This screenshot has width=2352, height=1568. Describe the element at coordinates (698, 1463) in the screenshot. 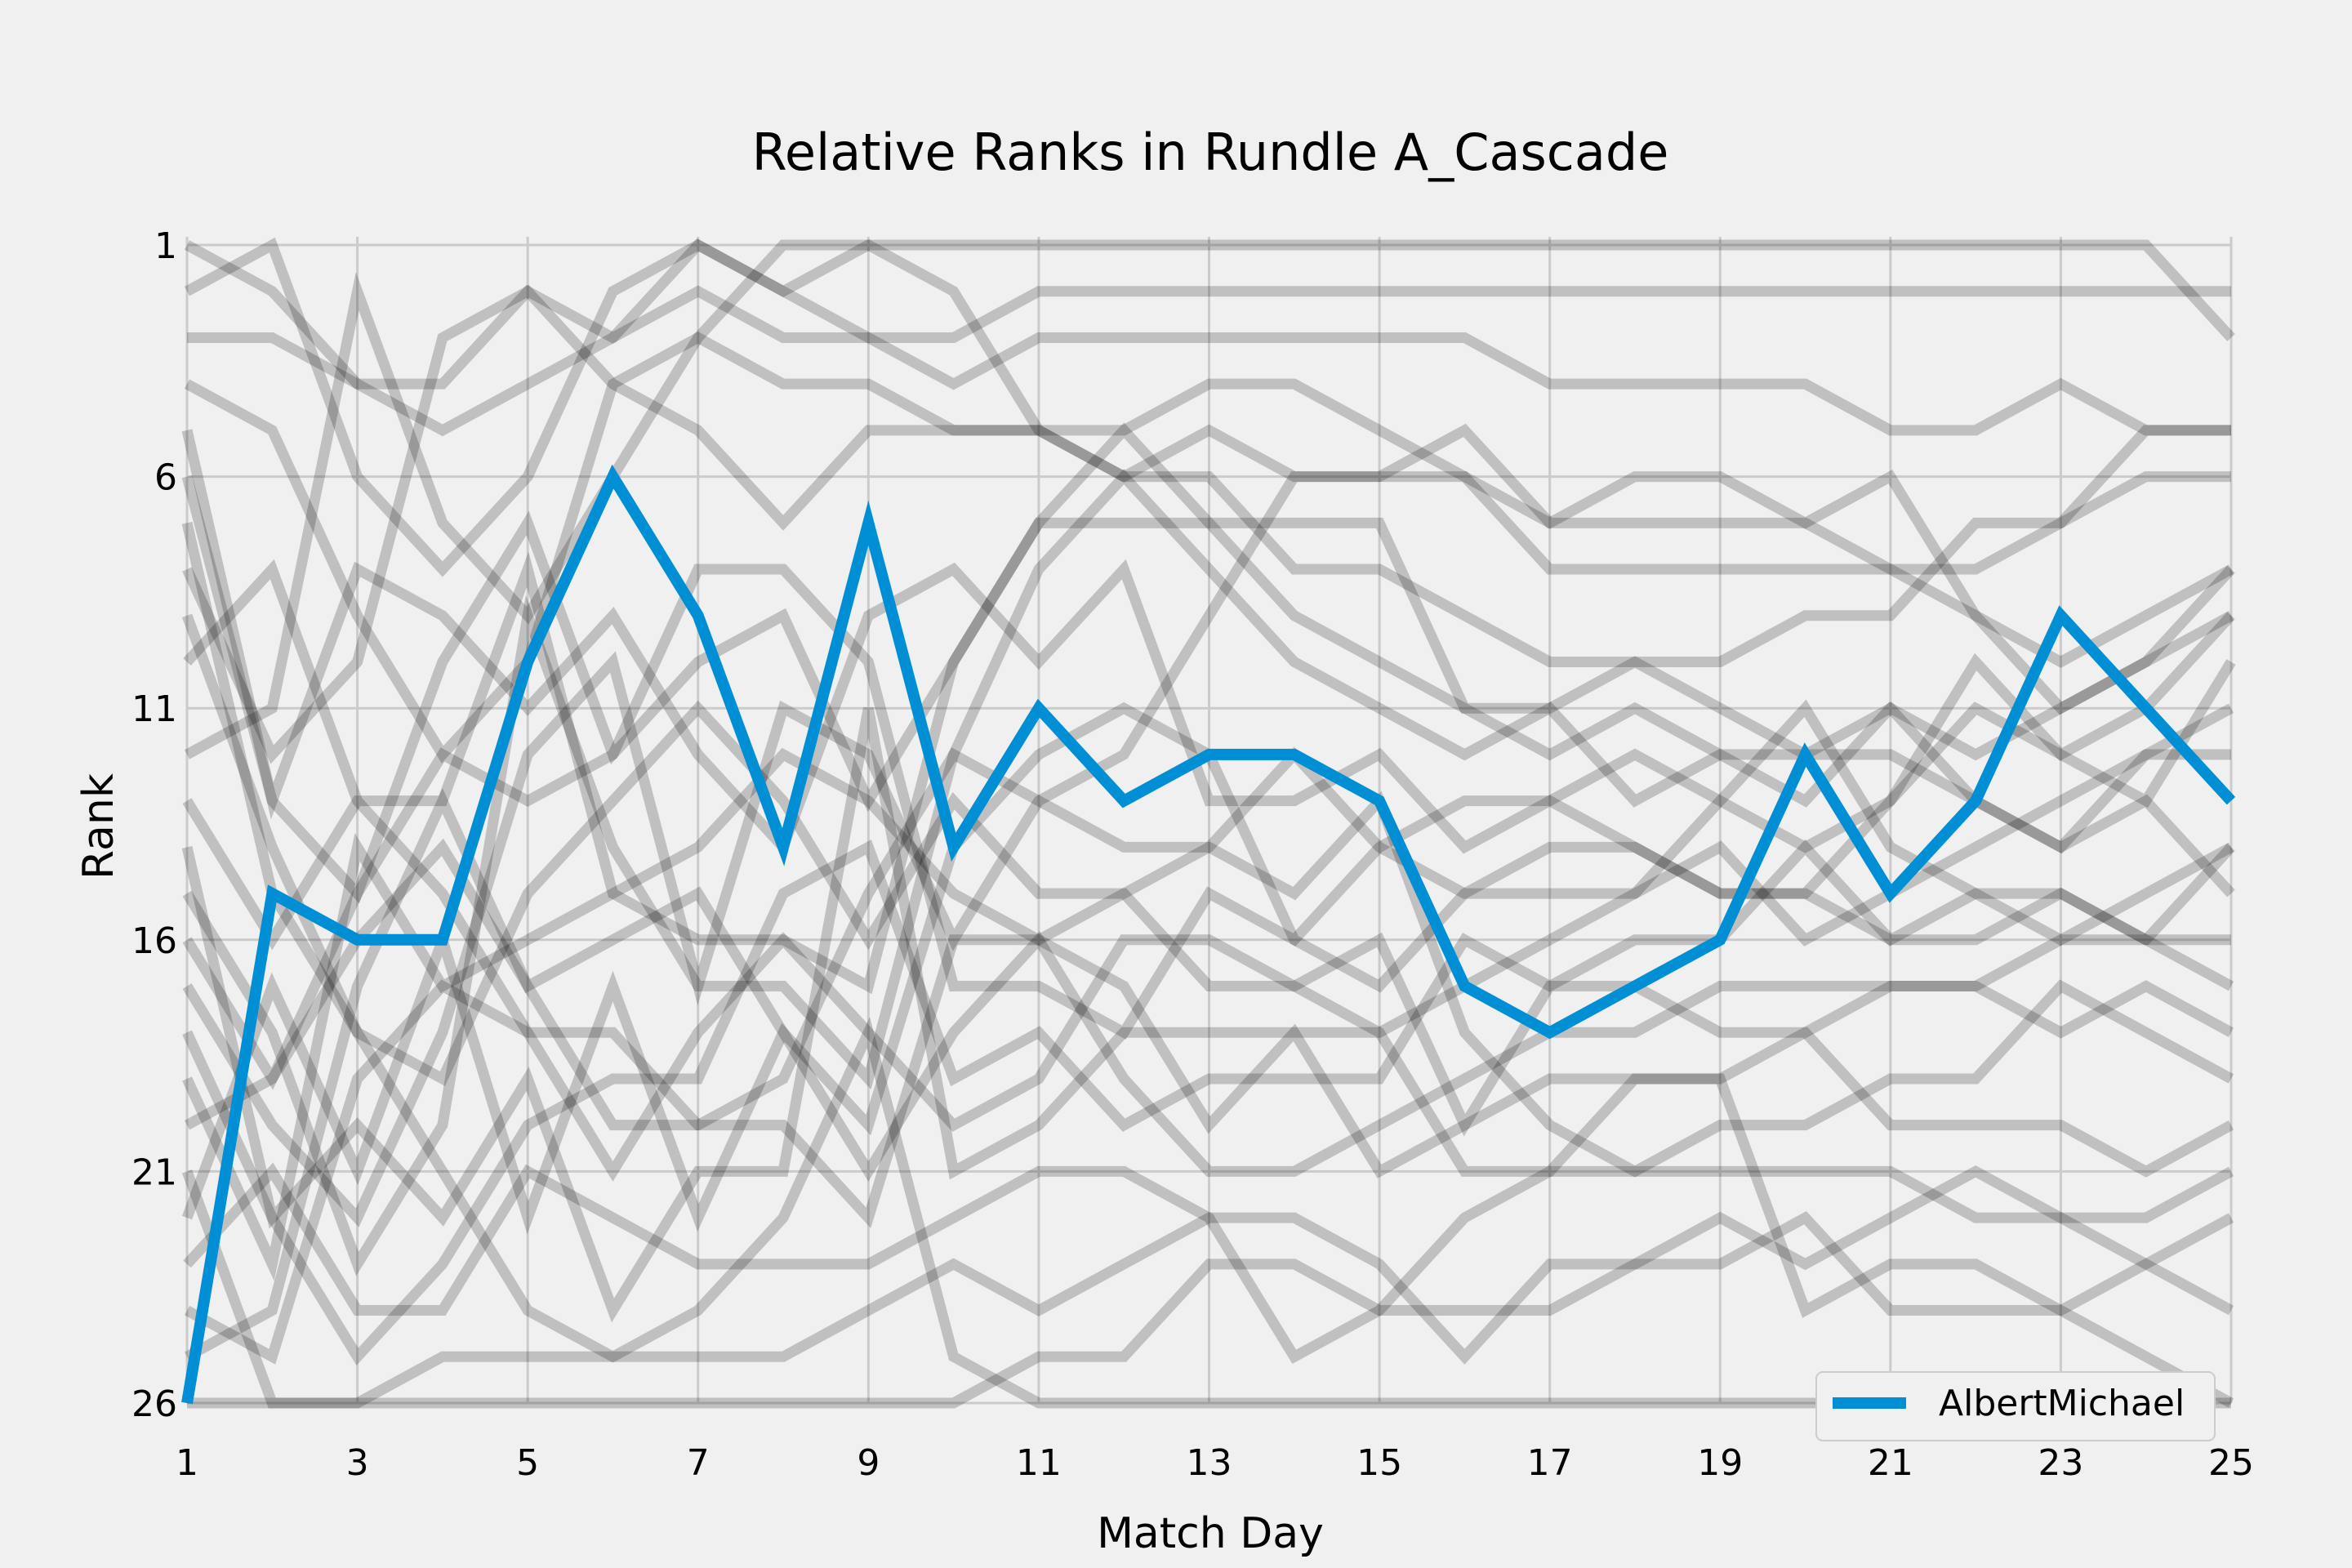

I see `x-tick-label: 7` at that location.